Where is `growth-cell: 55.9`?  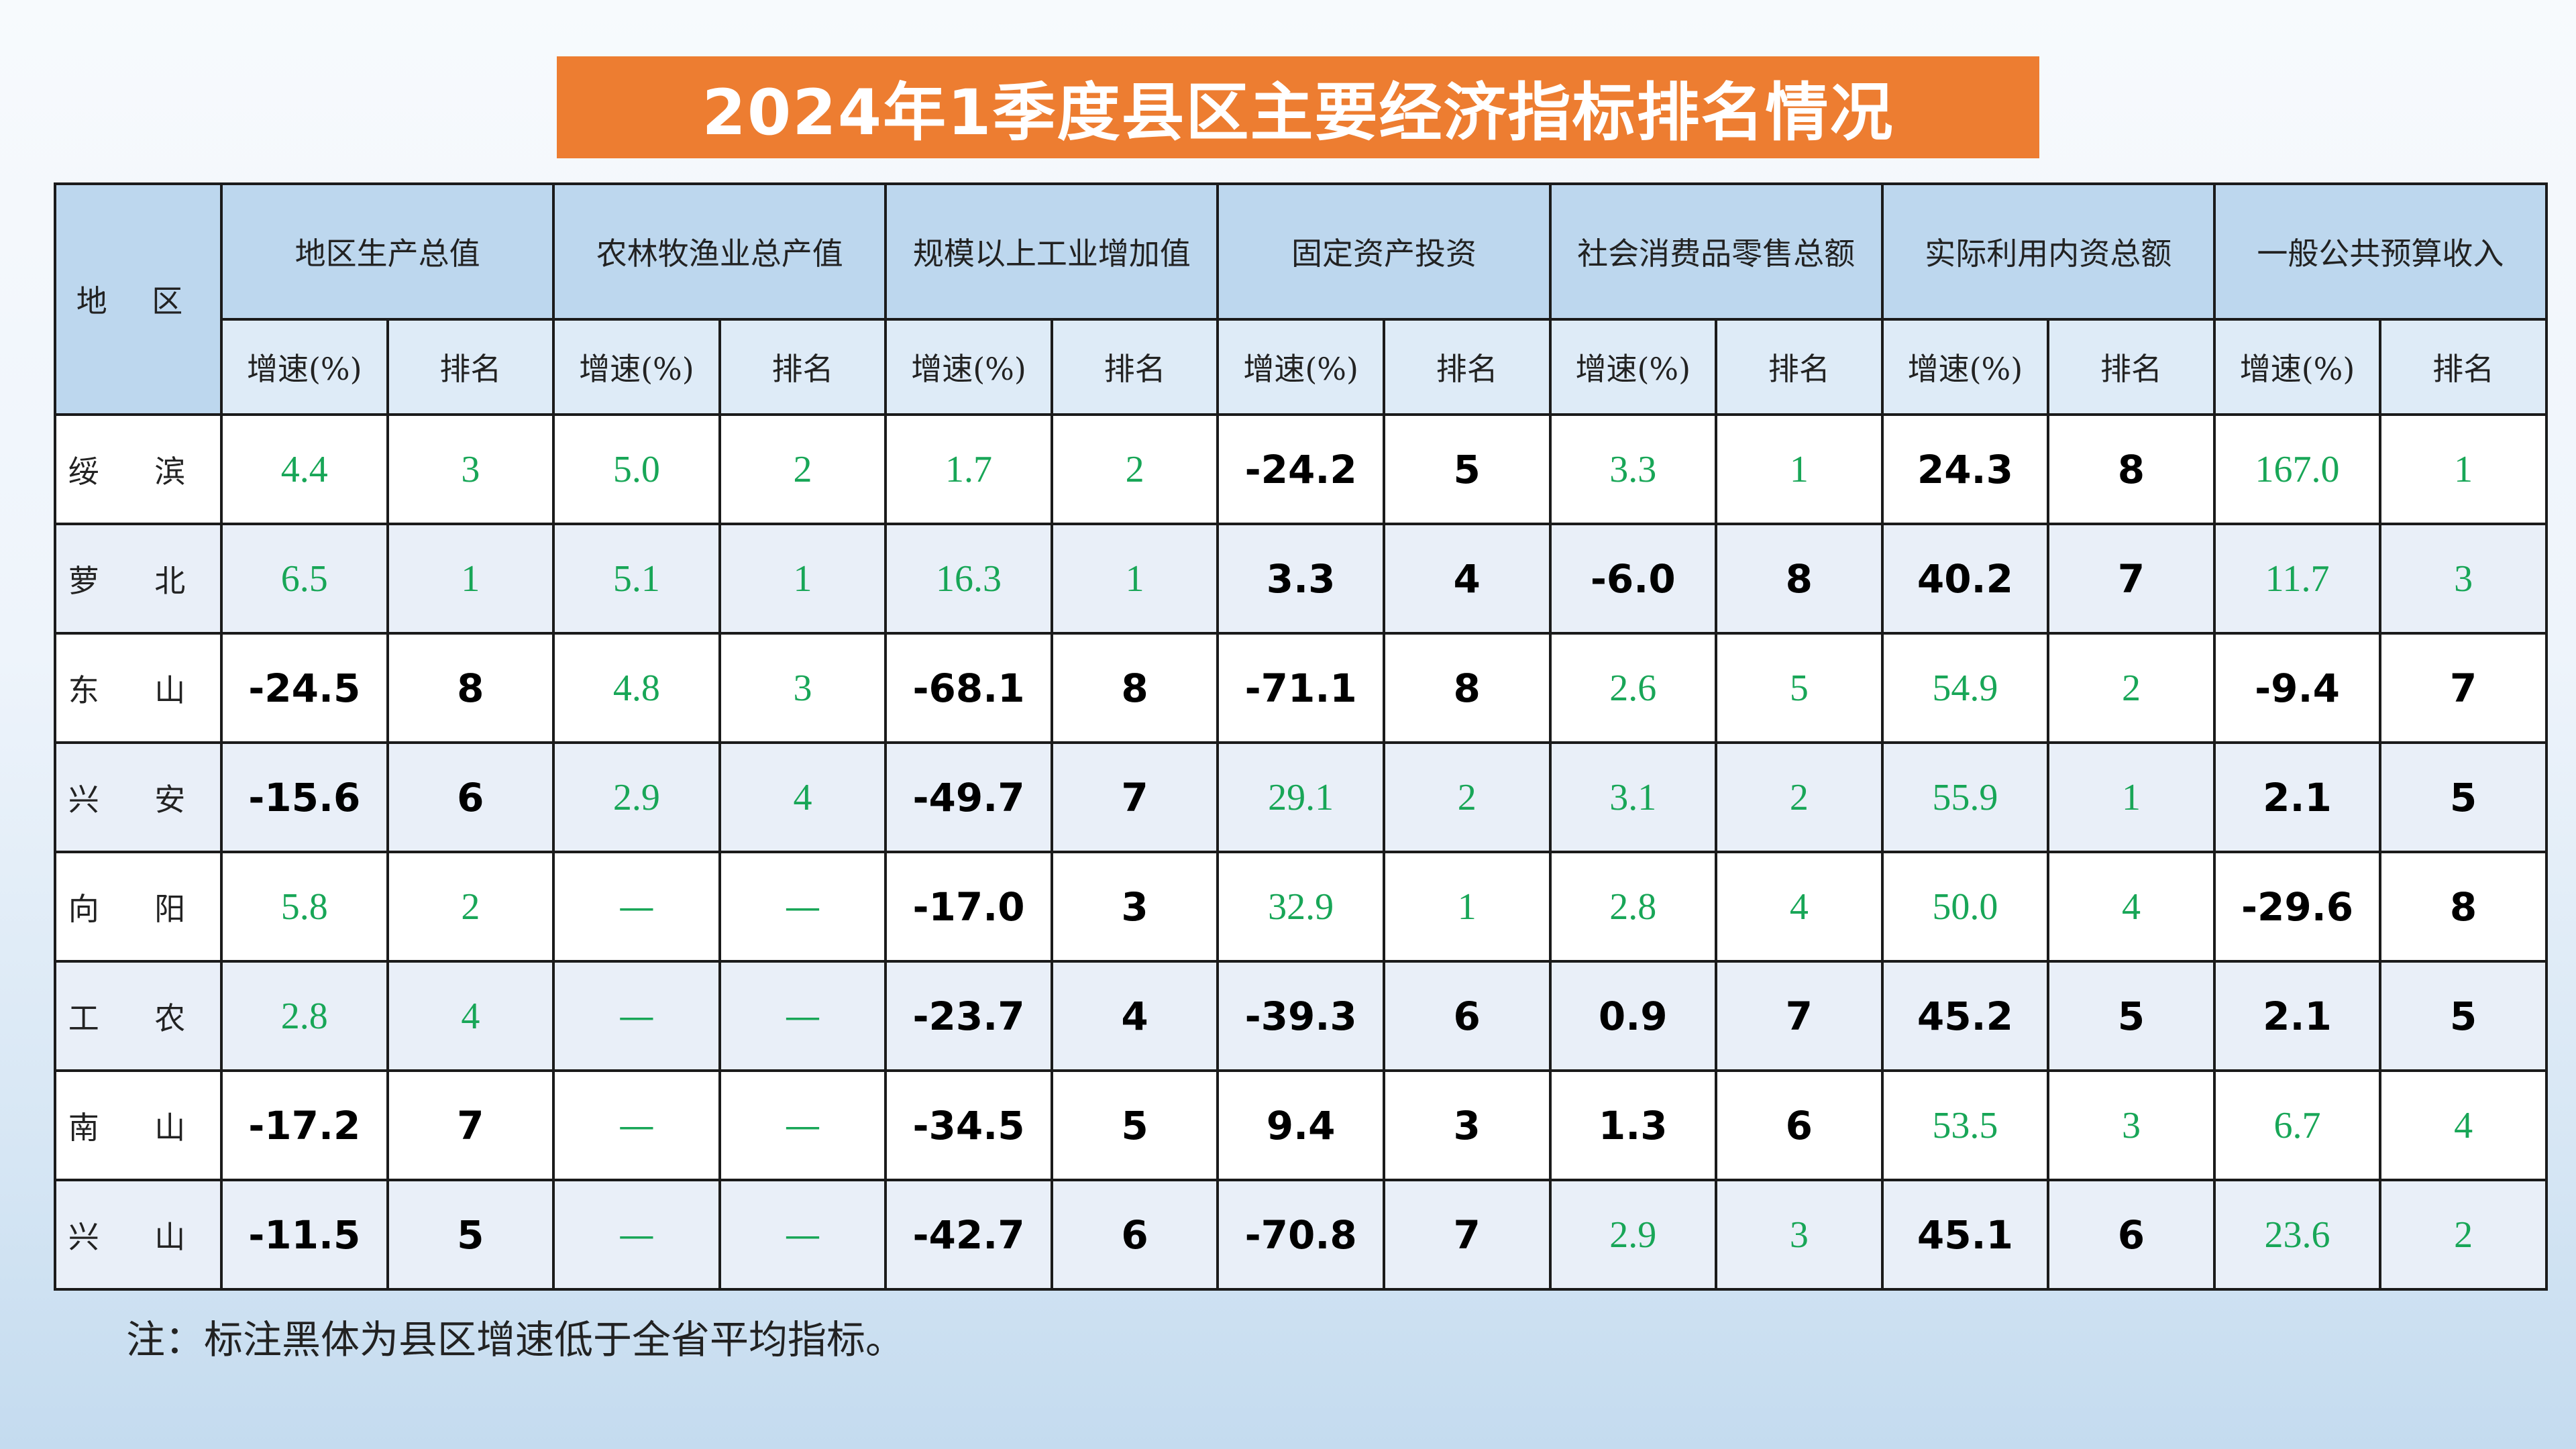
growth-cell: 55.9 is located at coordinates (1965, 797).